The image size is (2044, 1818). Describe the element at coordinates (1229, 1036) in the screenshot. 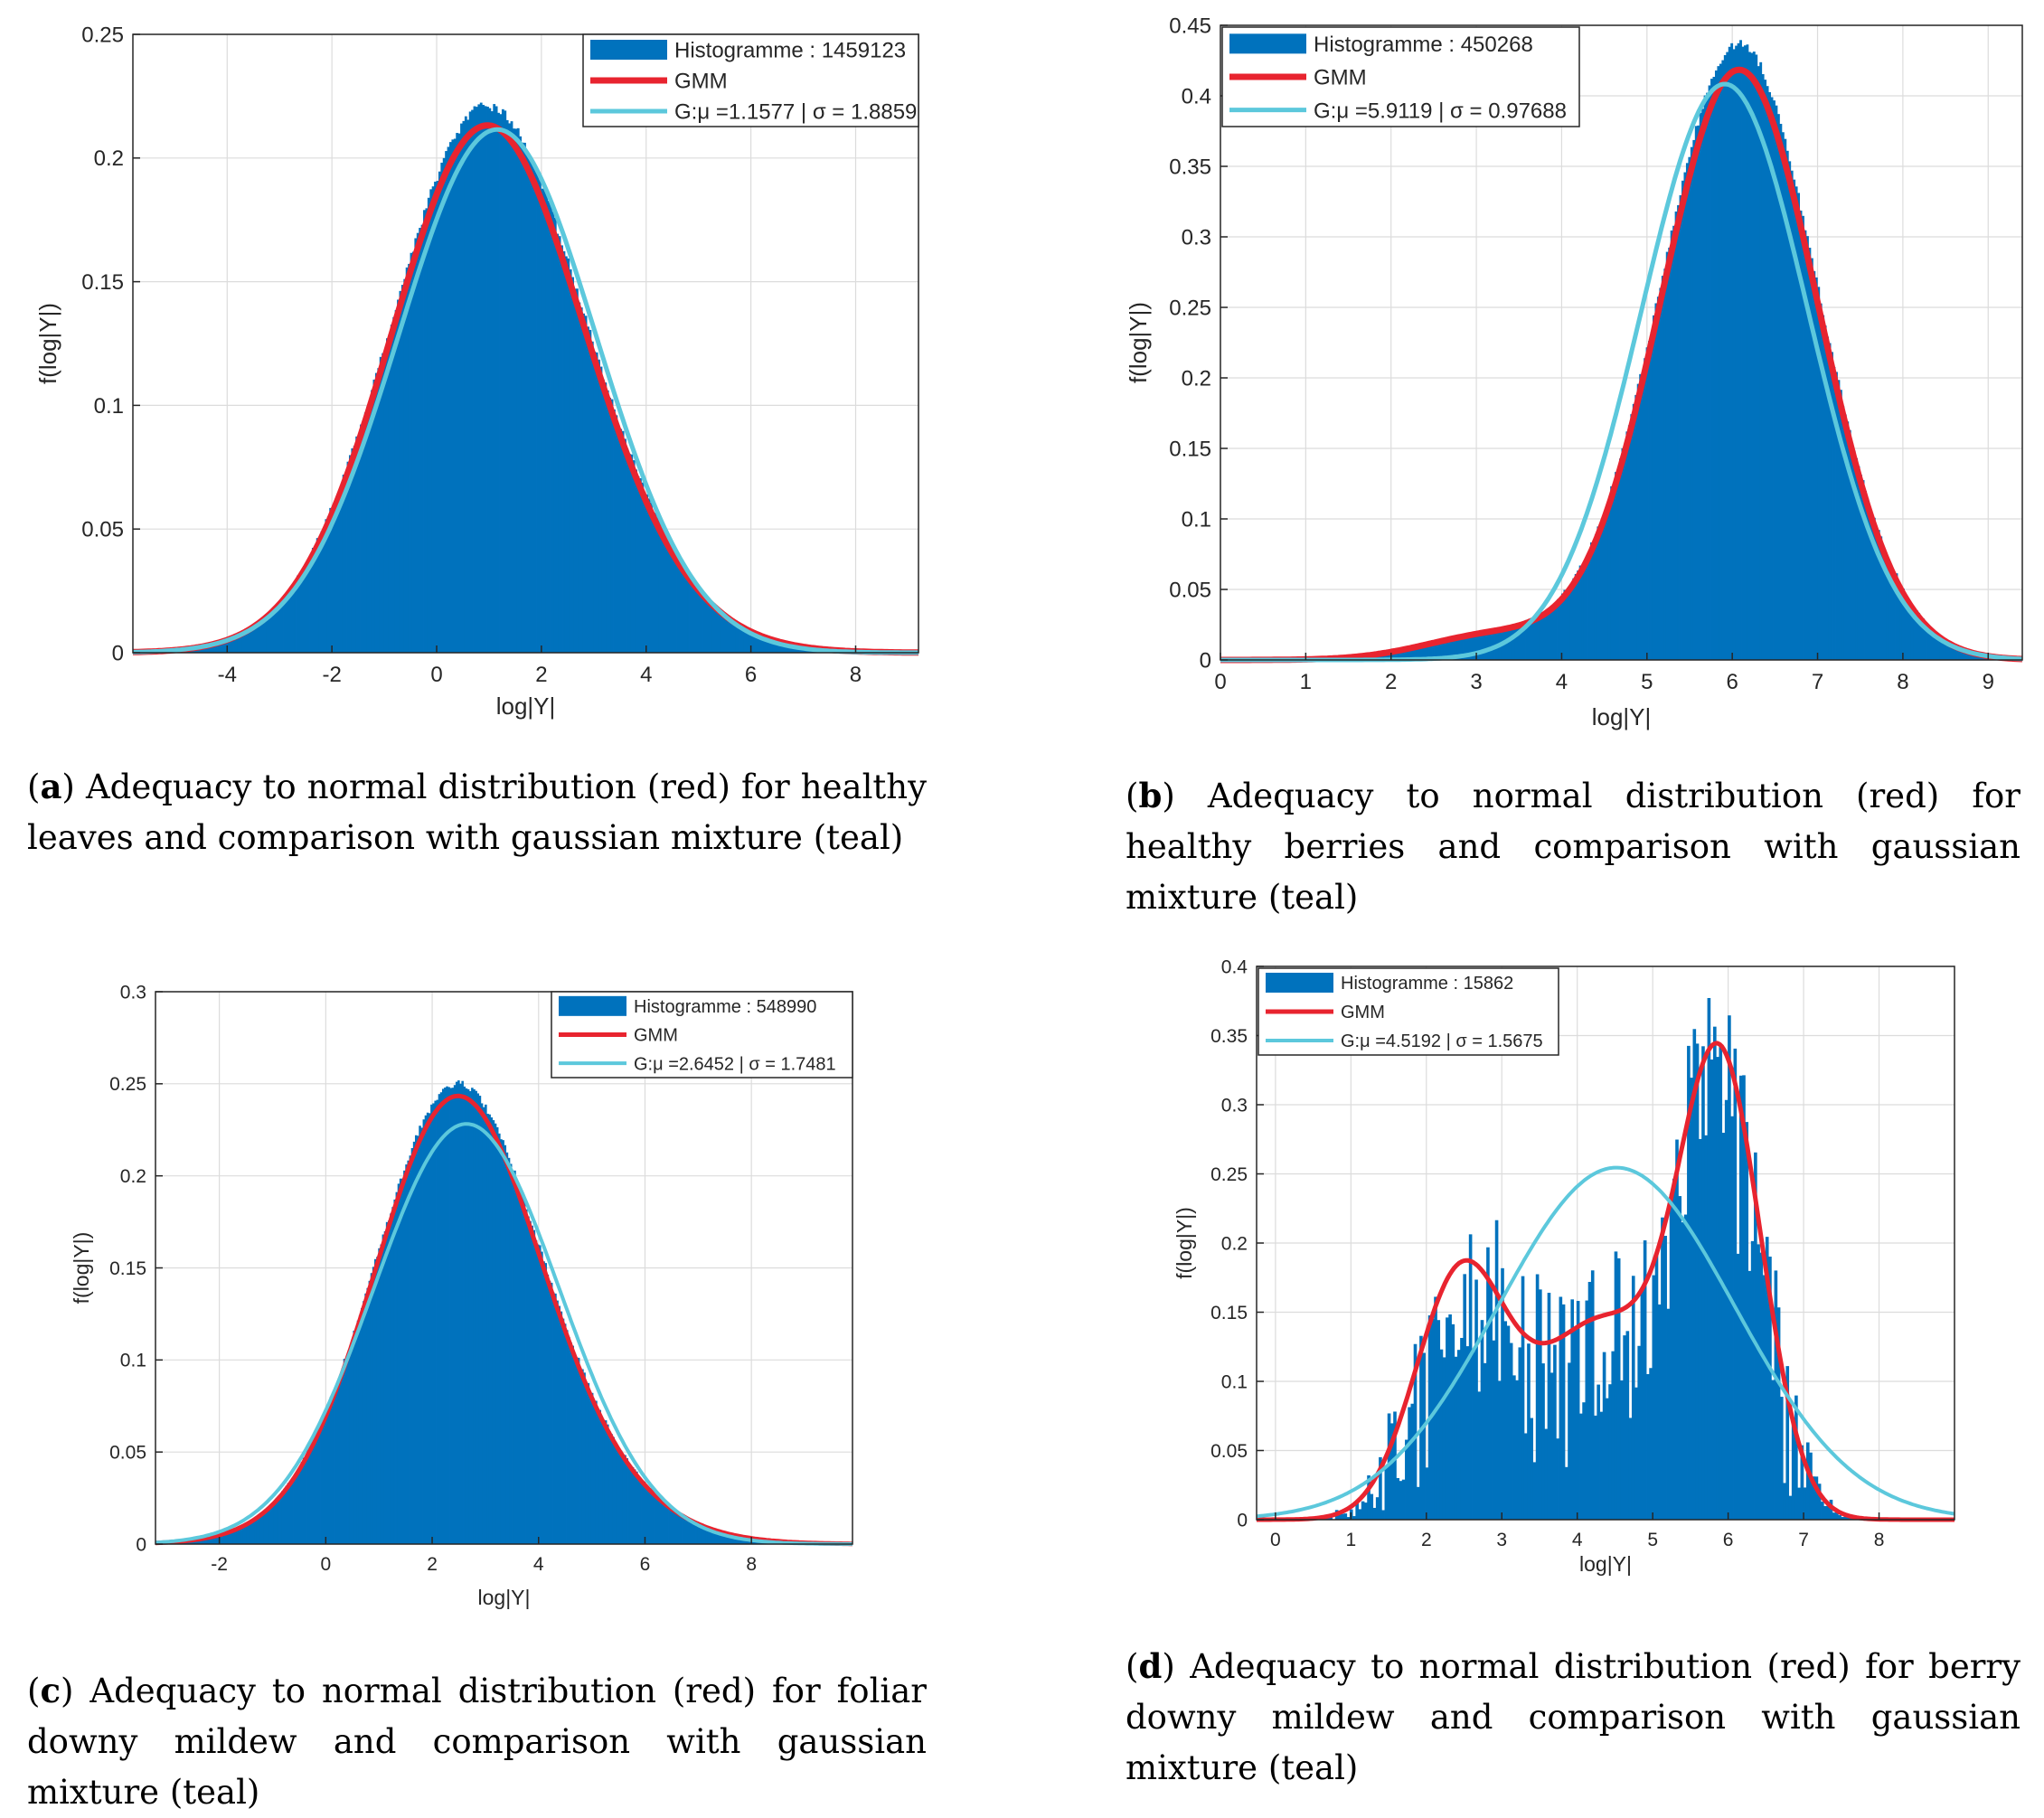

I see `y-tick-label: 0.35` at that location.